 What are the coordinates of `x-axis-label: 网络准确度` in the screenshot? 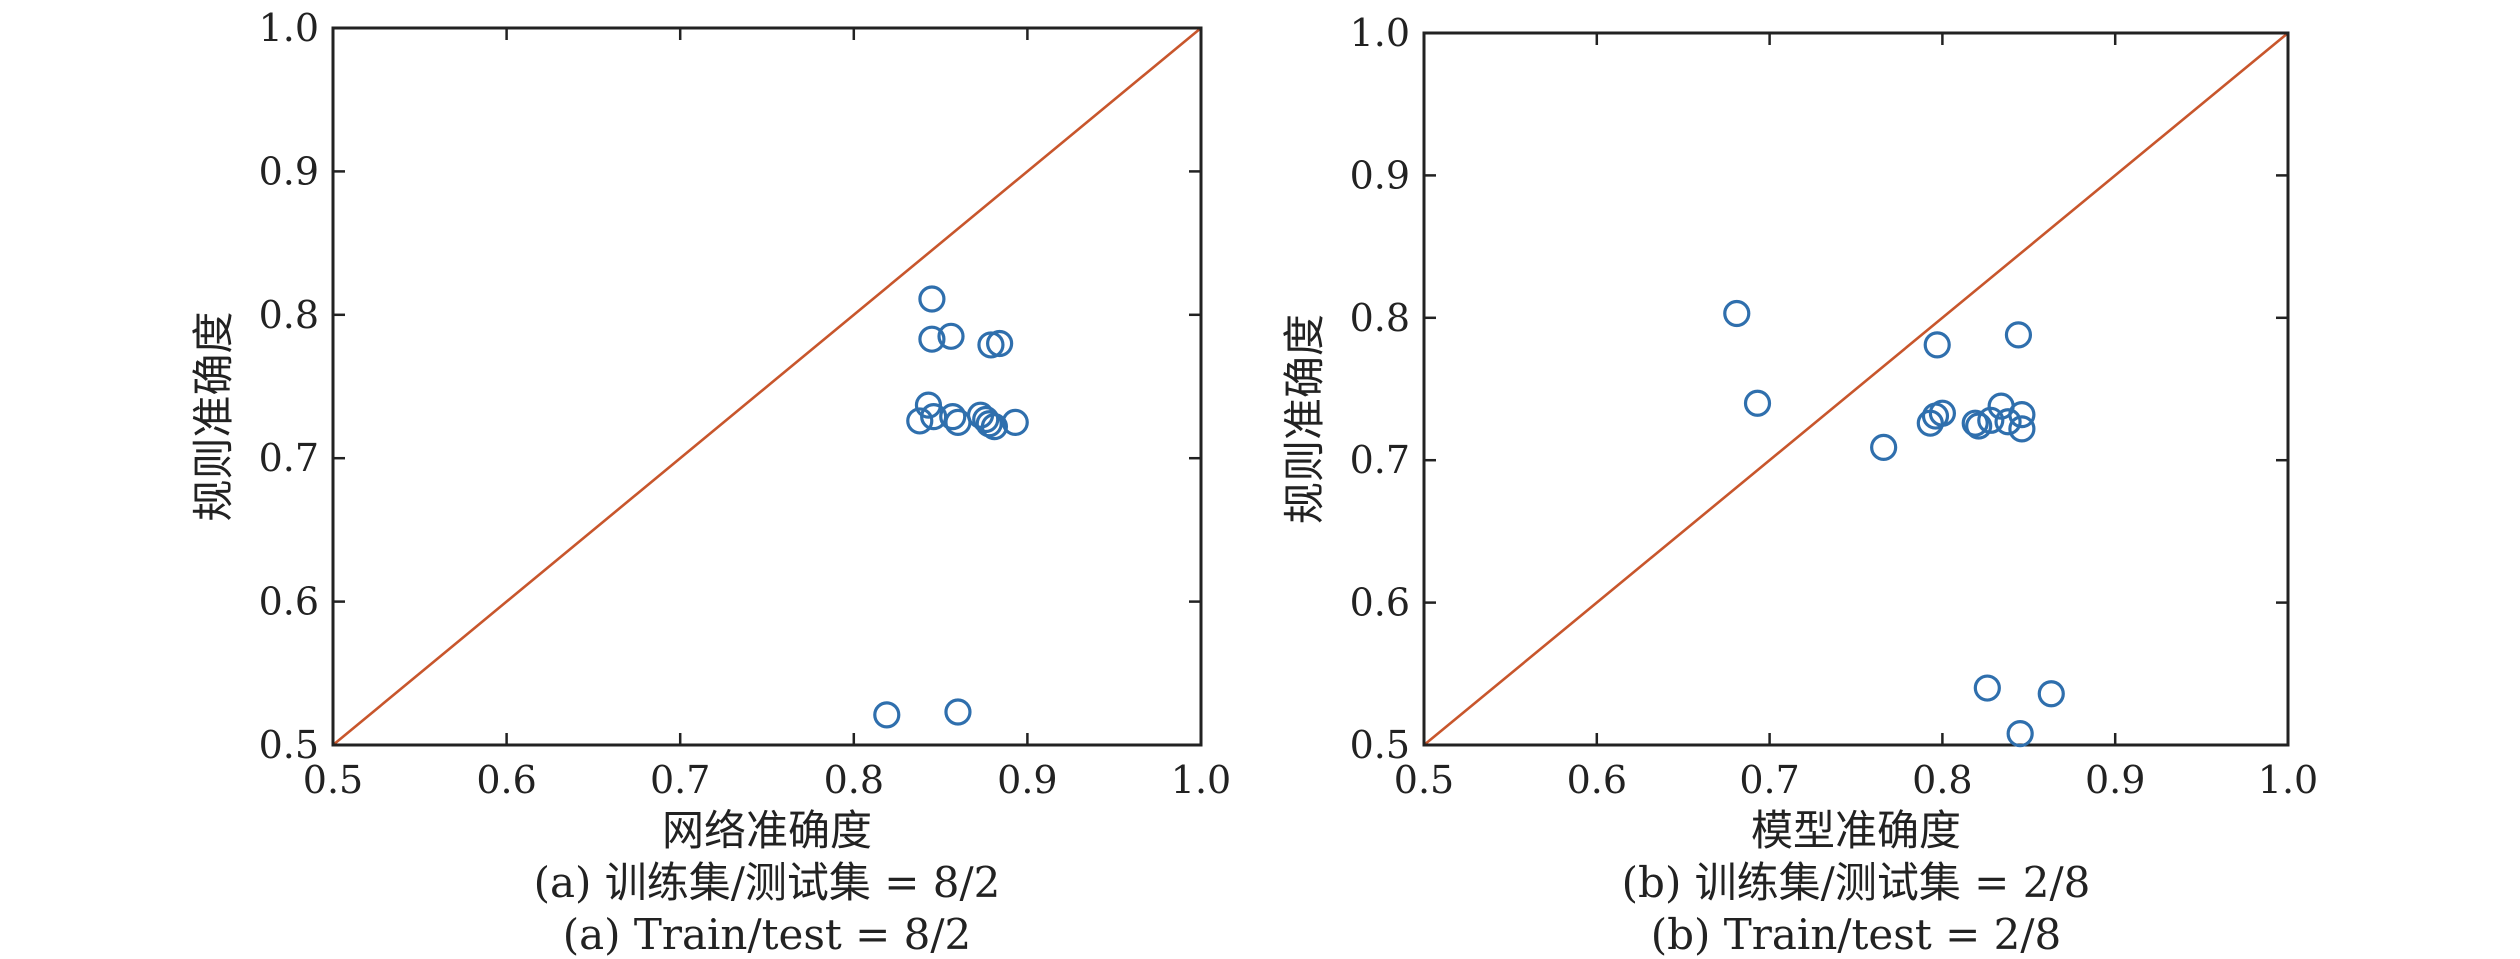 It's located at (767, 830).